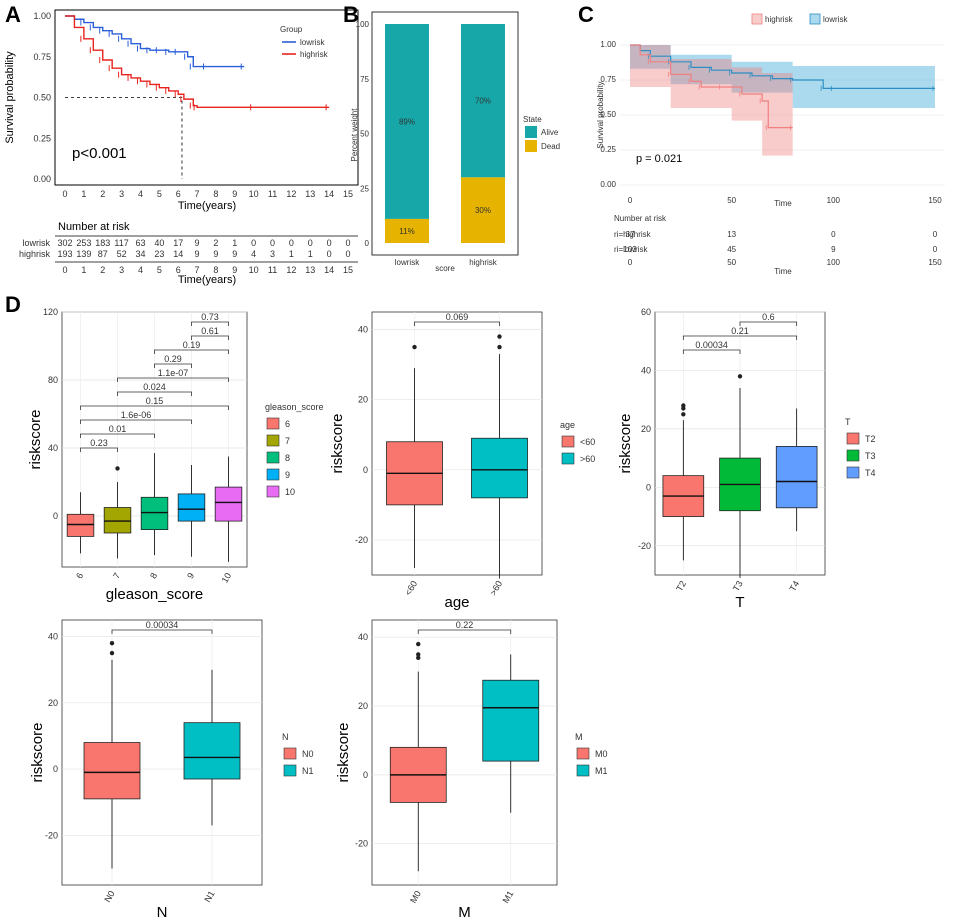 Image resolution: width=955 pixels, height=917 pixels. What do you see at coordinates (935, 262) in the screenshot?
I see `c-risk-time: 150` at bounding box center [935, 262].